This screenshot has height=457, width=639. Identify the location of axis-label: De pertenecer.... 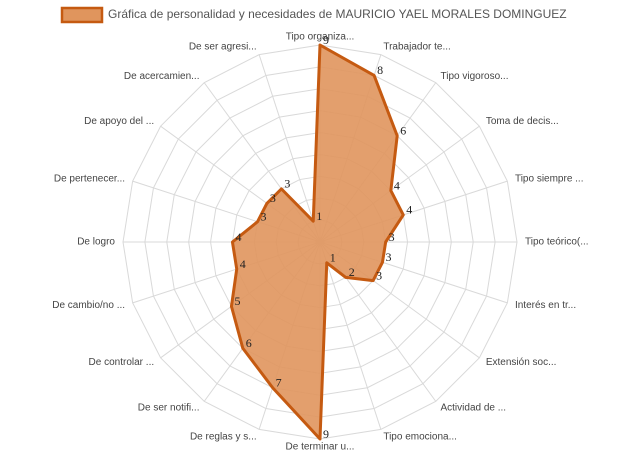
(89, 178).